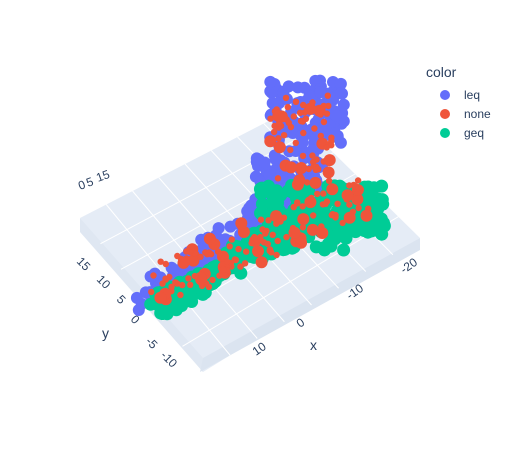 The width and height of the screenshot is (512, 450). What do you see at coordinates (468, 103) in the screenshot?
I see `legend: color leq none geq` at bounding box center [468, 103].